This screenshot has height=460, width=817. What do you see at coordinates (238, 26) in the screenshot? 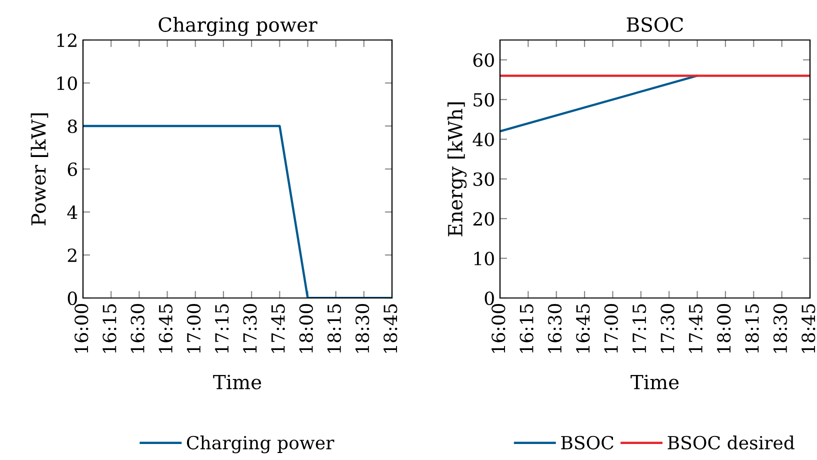
I see `chart-title: Charging power` at bounding box center [238, 26].